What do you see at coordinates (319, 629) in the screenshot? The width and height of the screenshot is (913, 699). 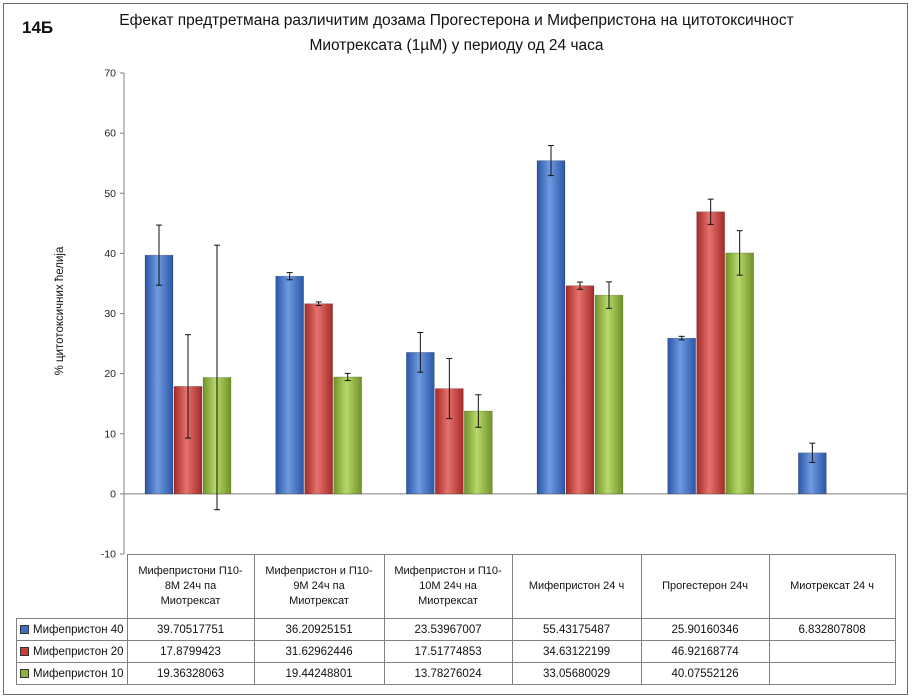 I see `data-label: 36.20925151` at bounding box center [319, 629].